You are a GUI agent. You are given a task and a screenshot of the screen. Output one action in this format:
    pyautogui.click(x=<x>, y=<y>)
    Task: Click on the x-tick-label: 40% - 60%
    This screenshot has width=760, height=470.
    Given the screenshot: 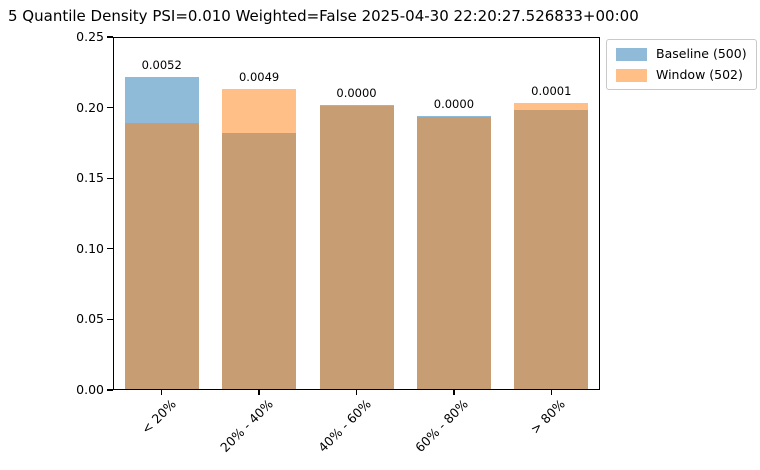 What is the action you would take?
    pyautogui.click(x=344, y=426)
    